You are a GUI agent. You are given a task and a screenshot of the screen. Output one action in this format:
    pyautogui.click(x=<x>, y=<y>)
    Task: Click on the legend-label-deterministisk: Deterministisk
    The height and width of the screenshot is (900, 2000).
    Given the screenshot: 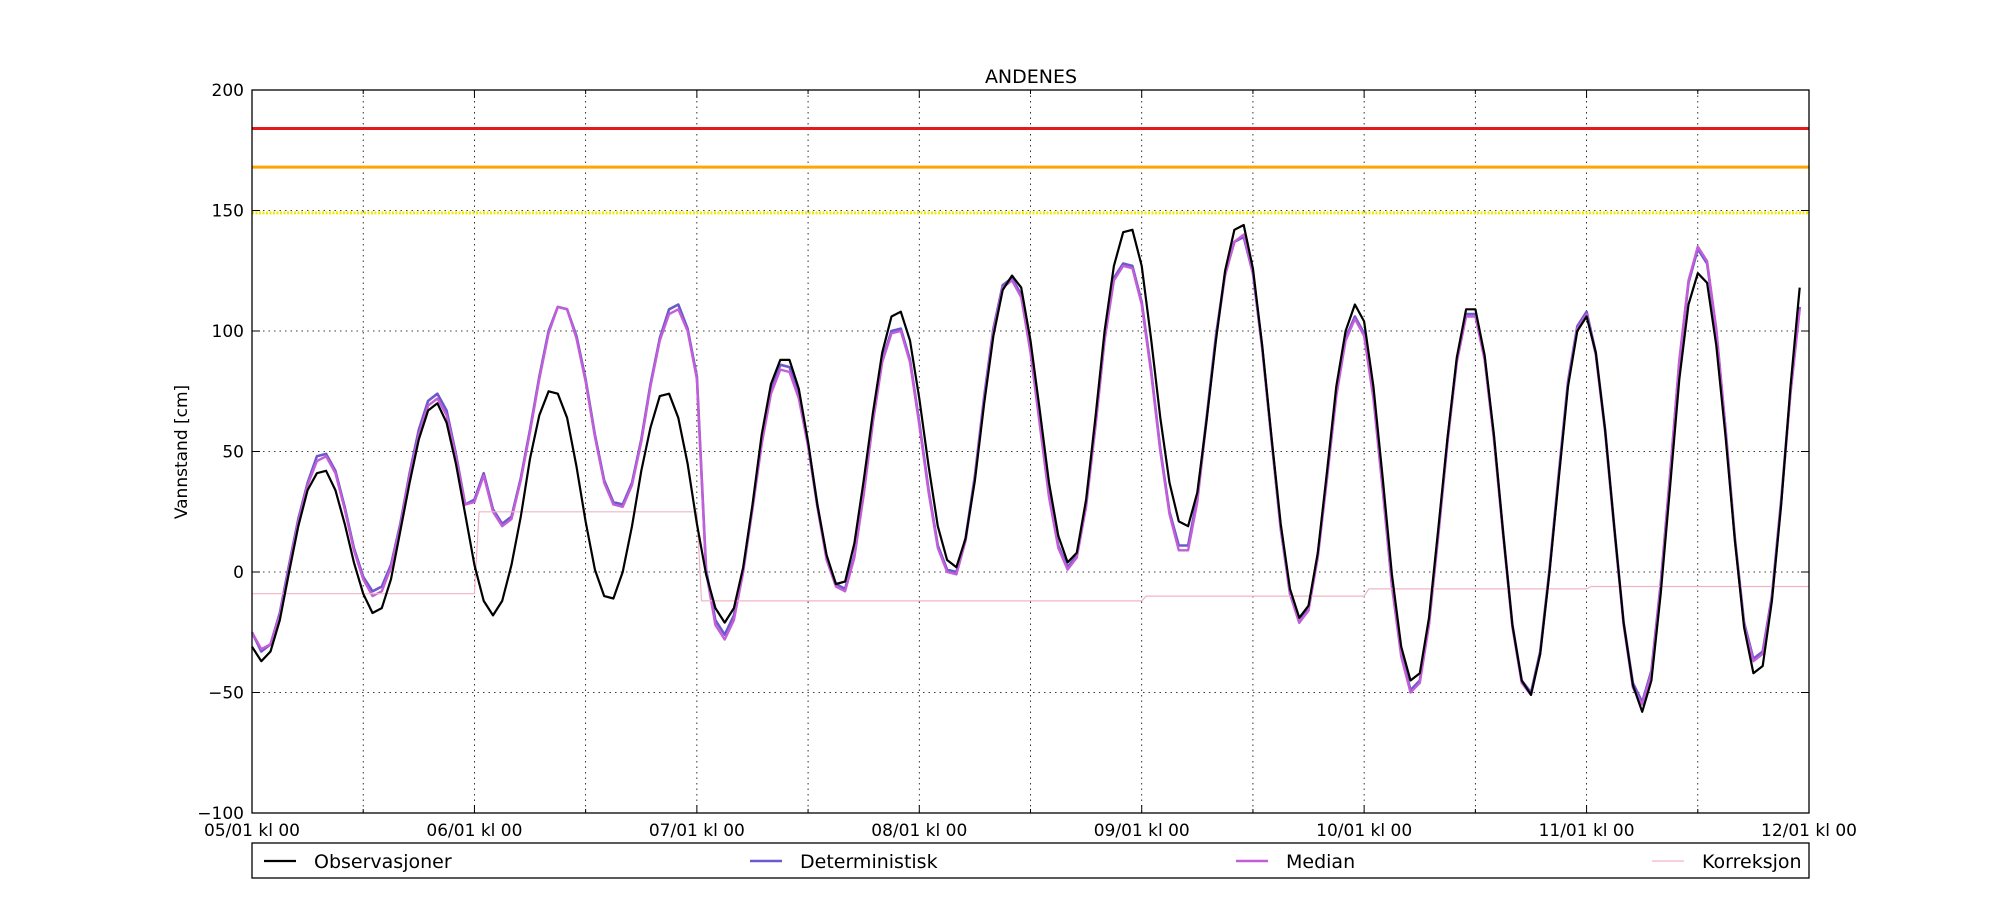 What is the action you would take?
    pyautogui.click(x=869, y=862)
    